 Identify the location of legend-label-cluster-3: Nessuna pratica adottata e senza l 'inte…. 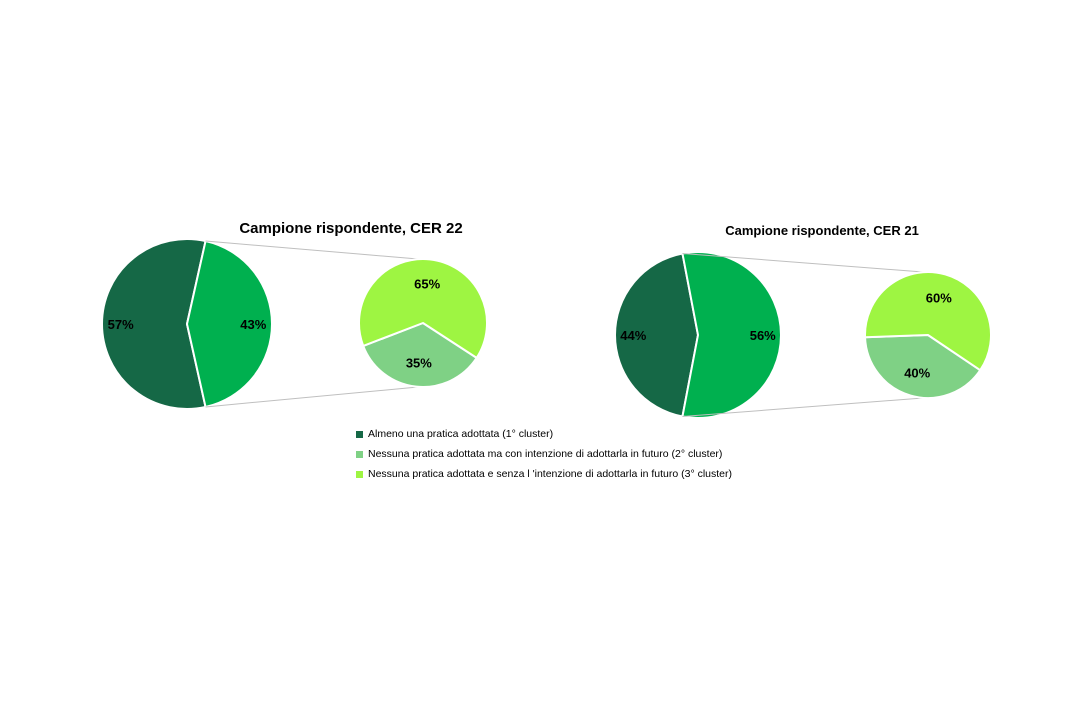
(550, 474).